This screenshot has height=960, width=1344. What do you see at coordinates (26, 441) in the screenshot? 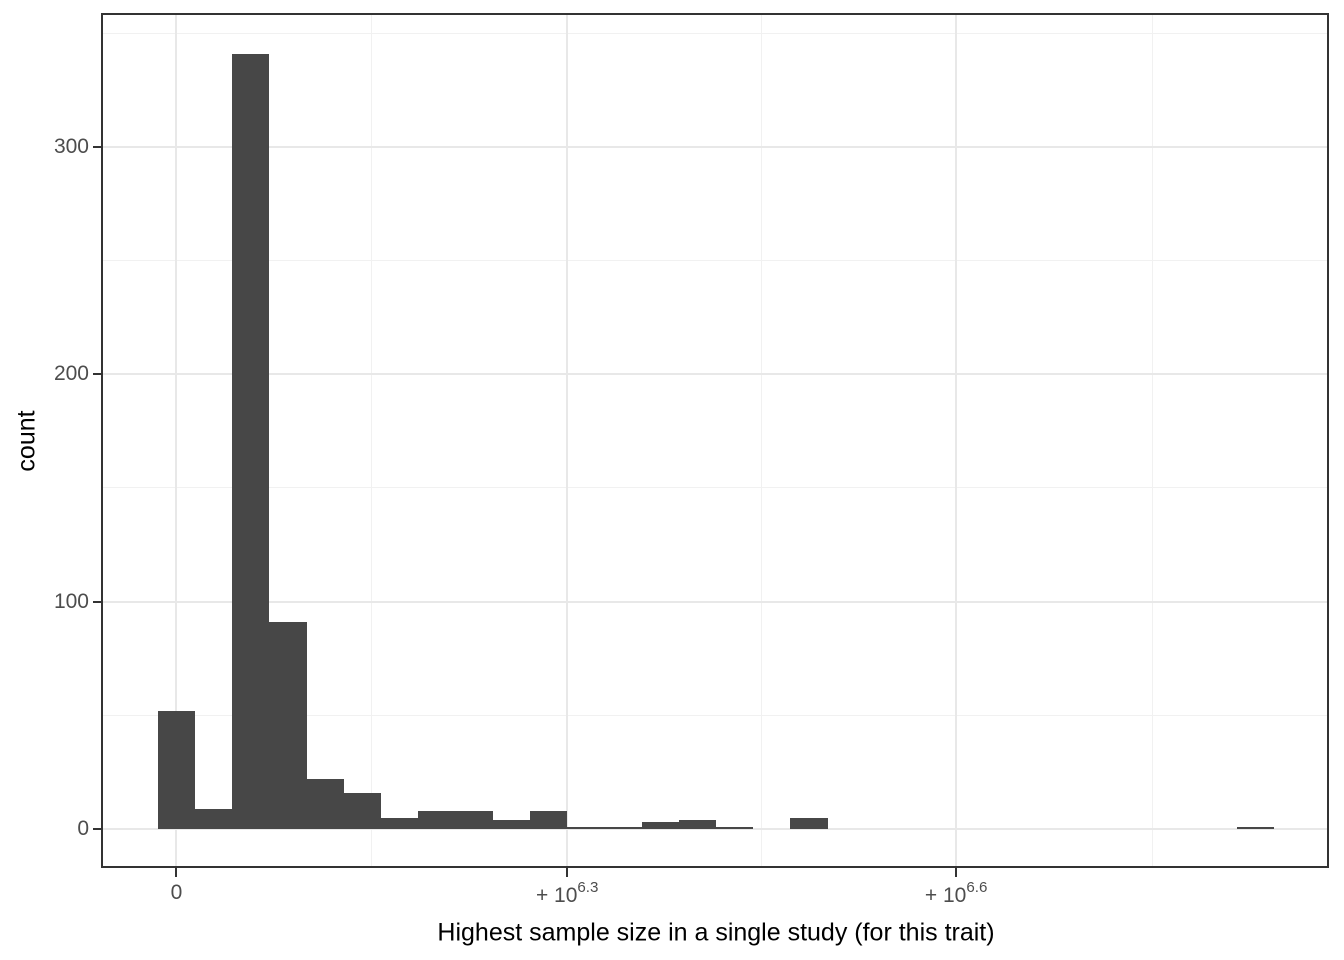
I see `y-axis-title: count` at bounding box center [26, 441].